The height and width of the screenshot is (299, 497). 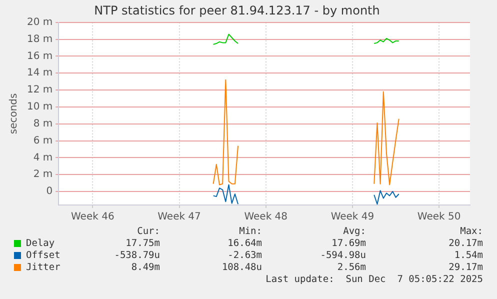 What do you see at coordinates (245, 243) in the screenshot?
I see `text: 16.64m` at bounding box center [245, 243].